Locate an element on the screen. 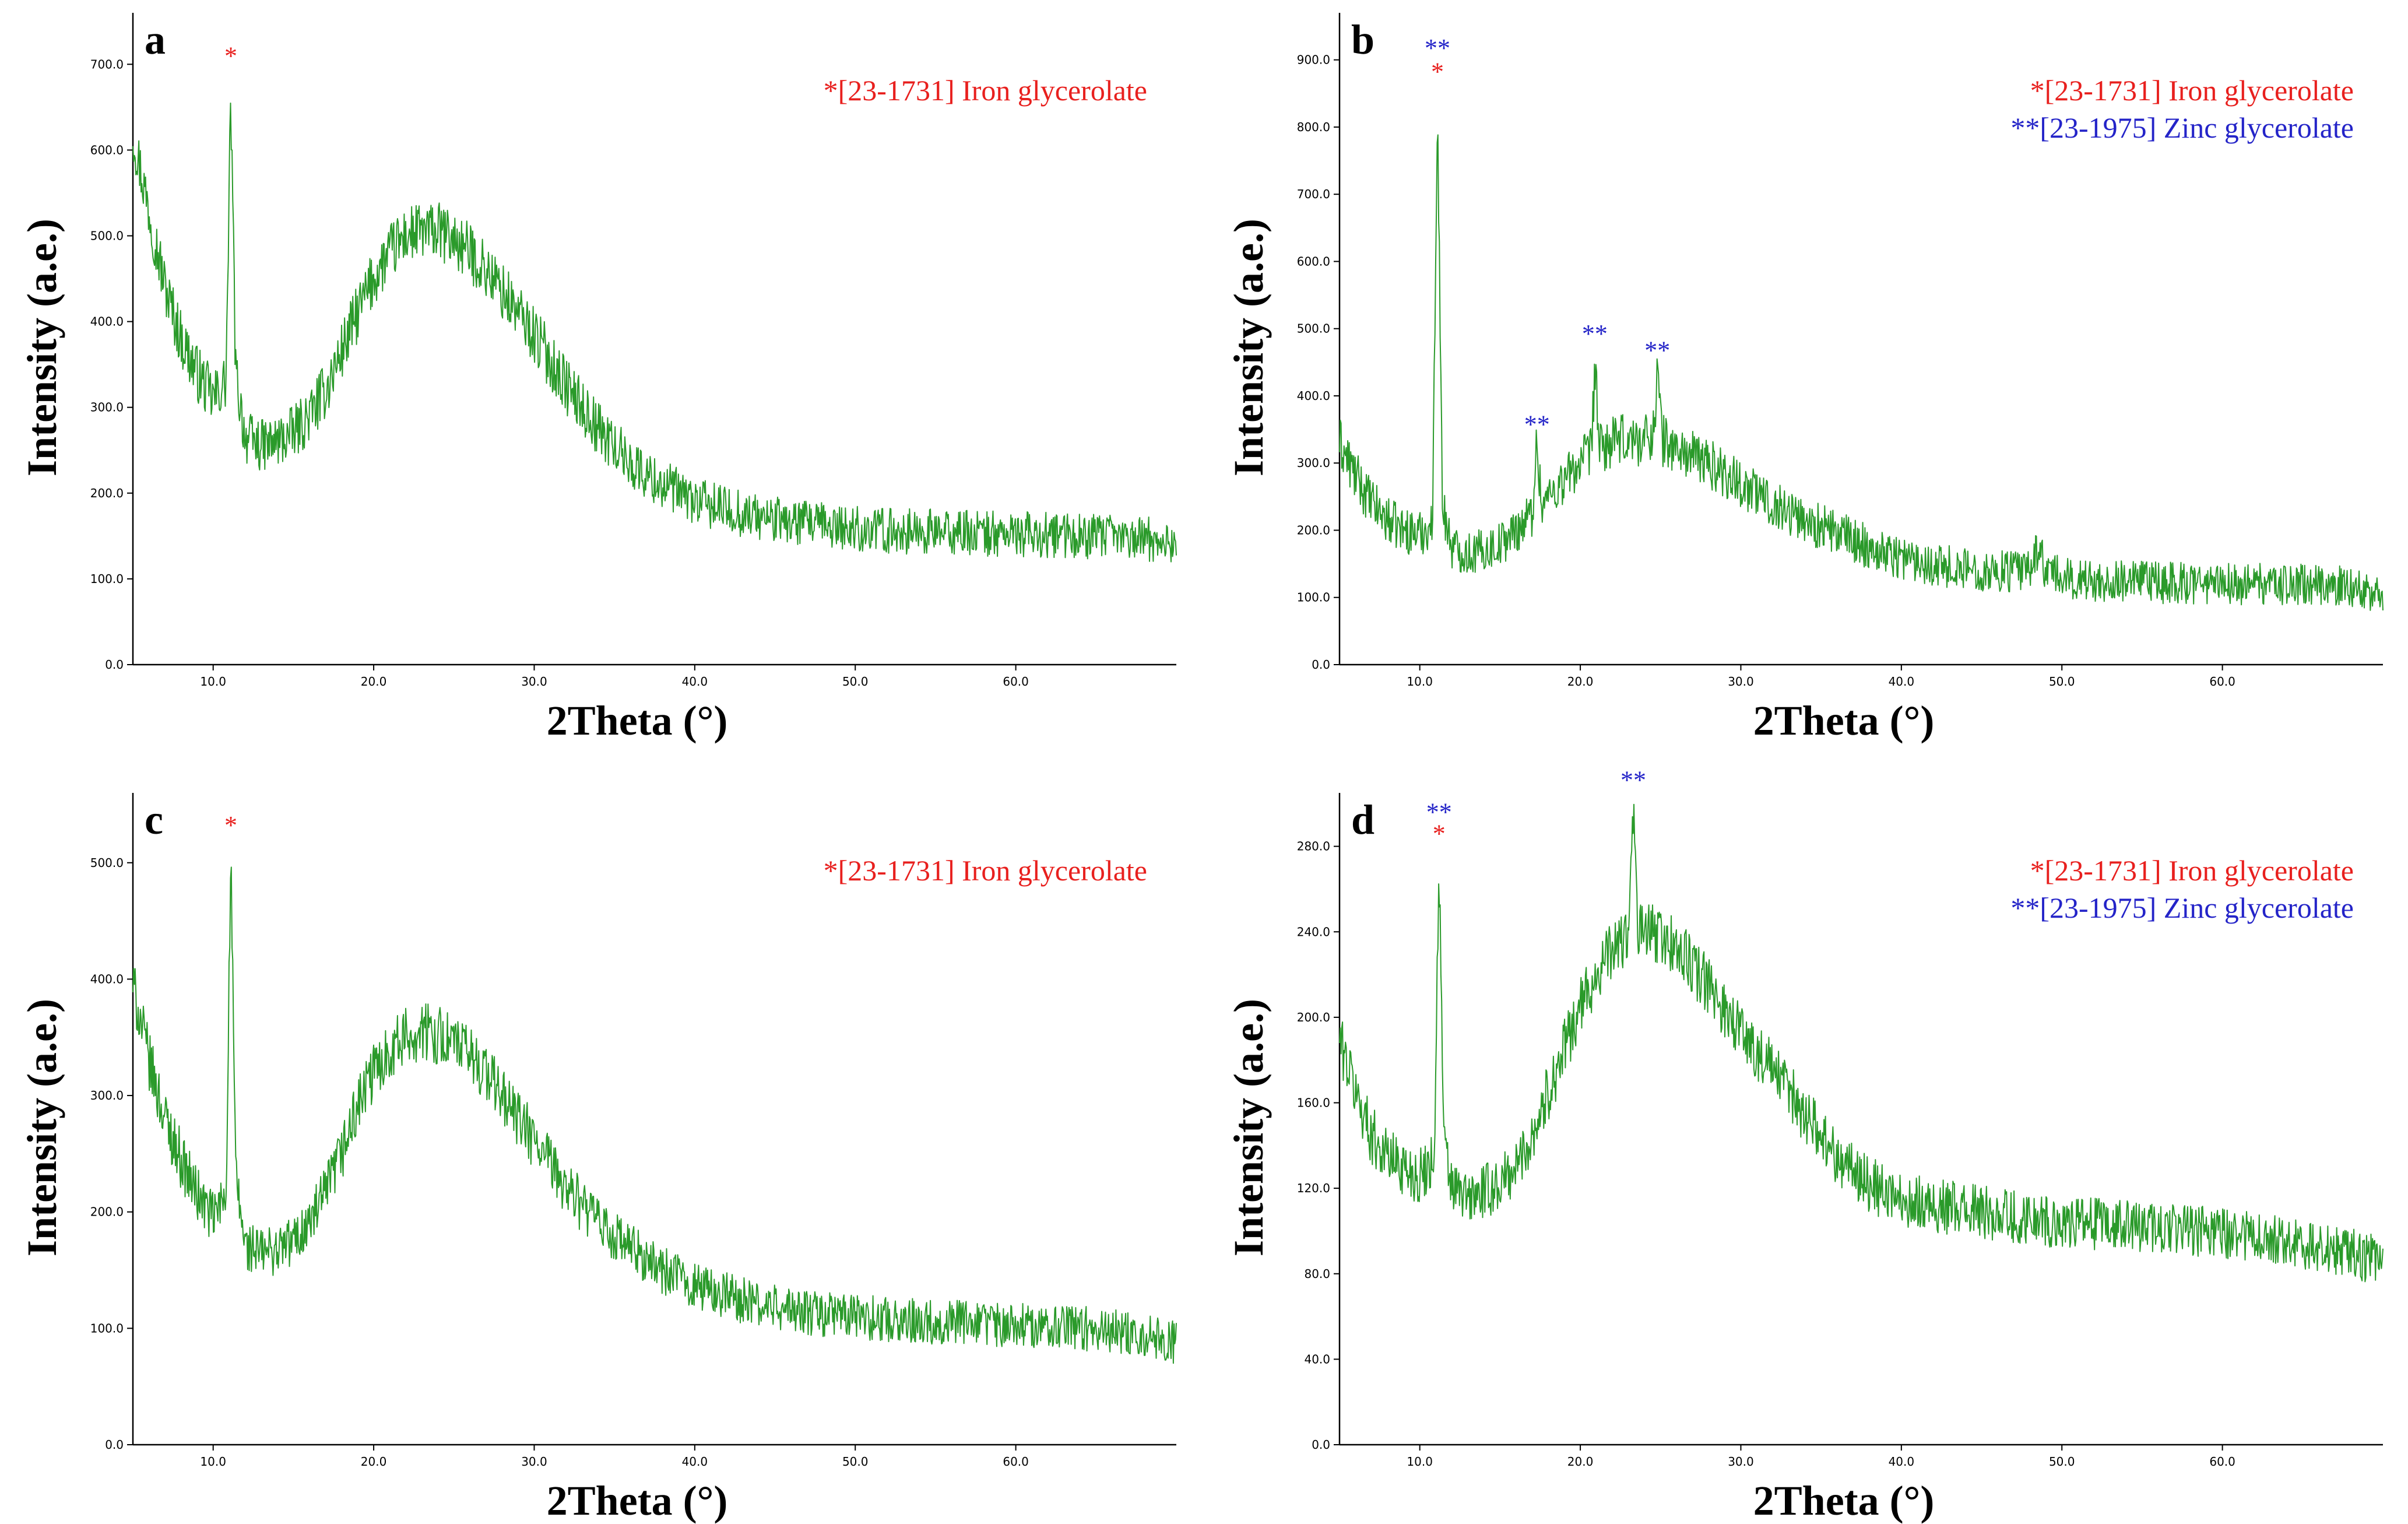  y-tick-label: 160.0 is located at coordinates (1313, 1103).